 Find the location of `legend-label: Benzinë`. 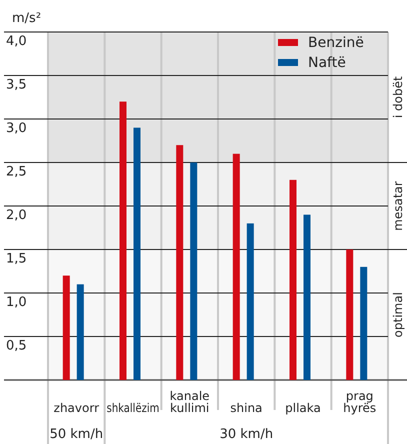

legend-label: Benzinë is located at coordinates (336, 43).